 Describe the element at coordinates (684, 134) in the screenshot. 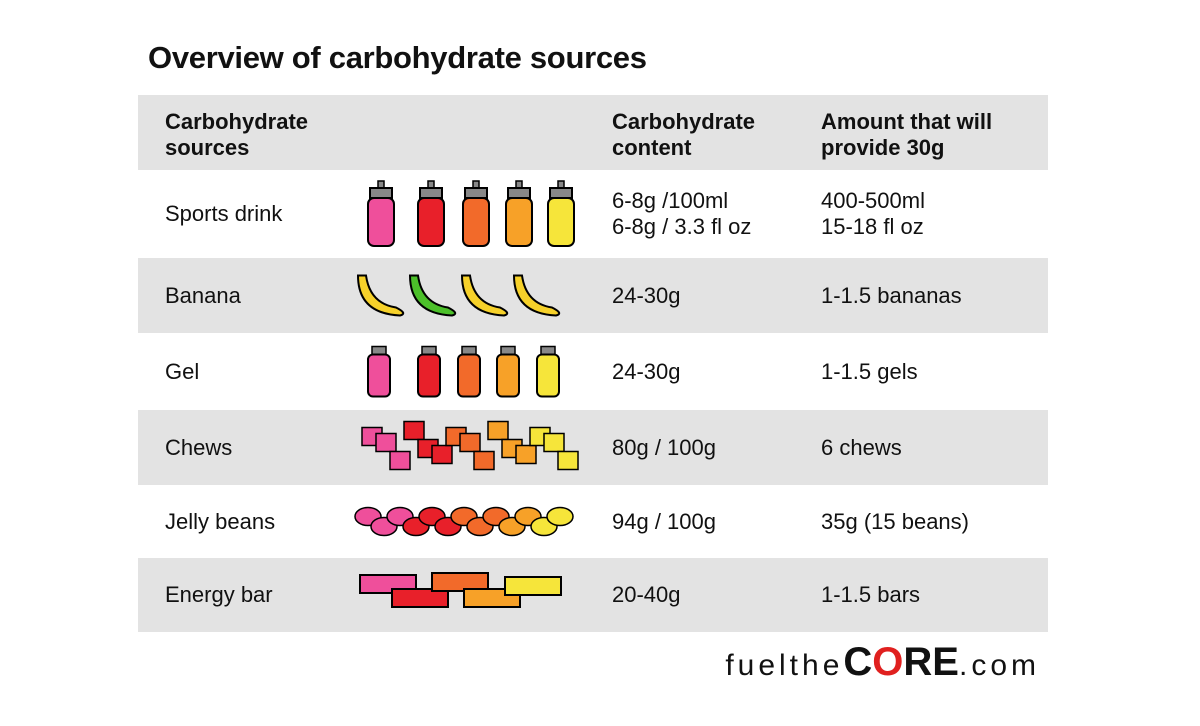

I see `header-cell: Carbohydrate content` at that location.